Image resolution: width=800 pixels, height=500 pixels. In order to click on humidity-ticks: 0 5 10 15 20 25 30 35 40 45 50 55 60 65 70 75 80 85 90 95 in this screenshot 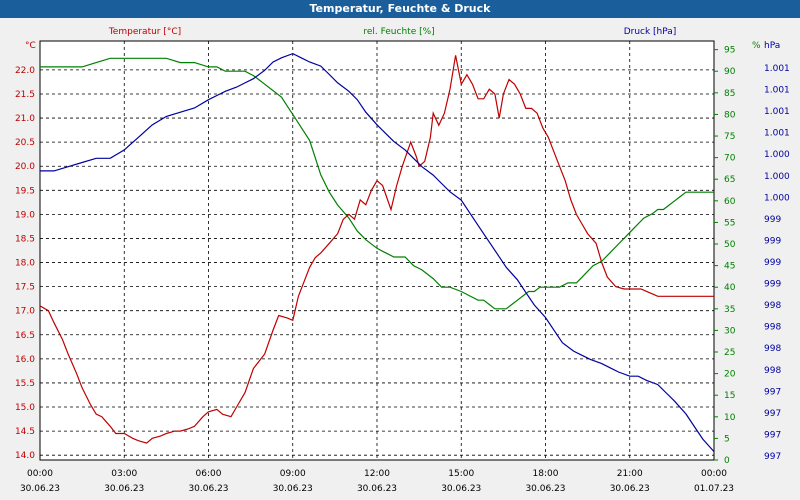, I will do `click(725, 256)`.